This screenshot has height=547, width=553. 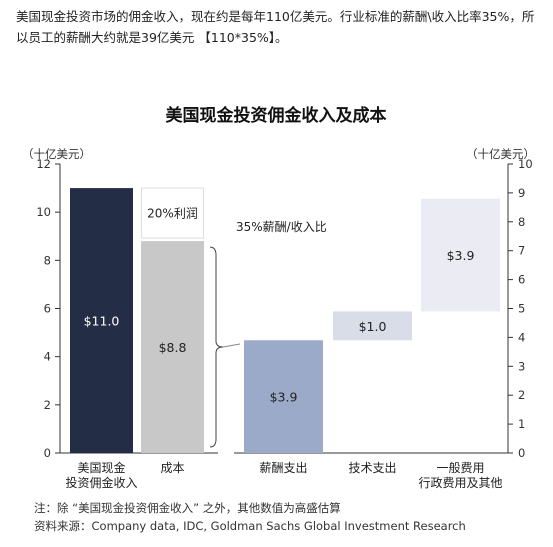 I want to click on left-tick-label: 4, so click(x=47, y=357).